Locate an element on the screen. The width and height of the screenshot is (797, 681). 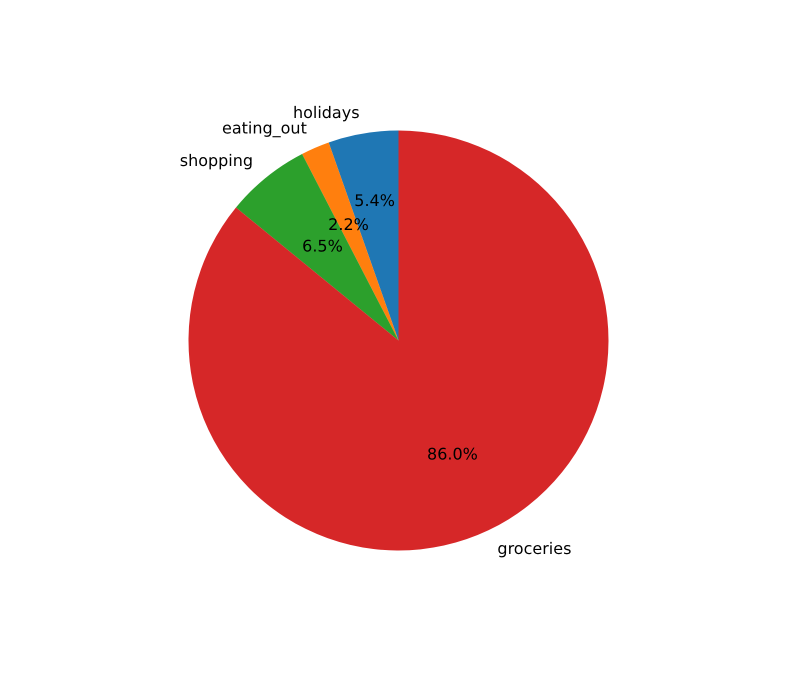
pie-slice is located at coordinates (350, 241).